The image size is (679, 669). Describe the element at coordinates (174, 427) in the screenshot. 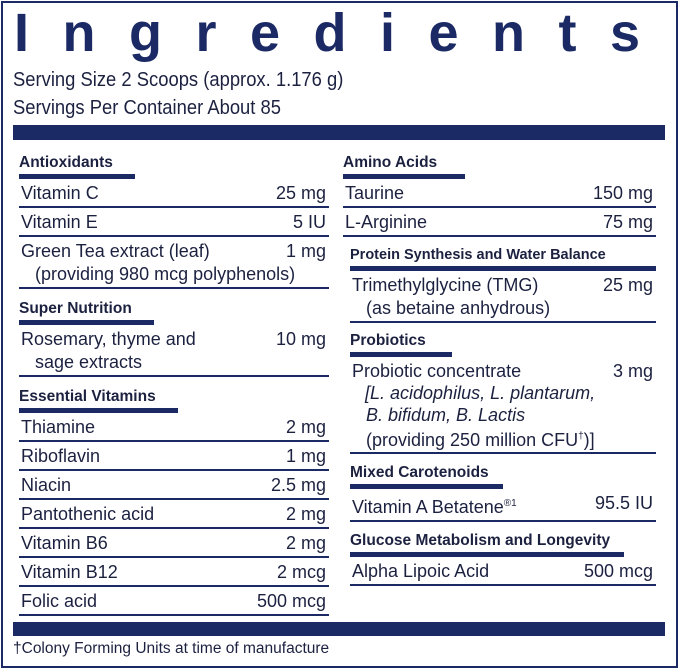

I see `ingredient-row: Thiamine 2 mg` at that location.